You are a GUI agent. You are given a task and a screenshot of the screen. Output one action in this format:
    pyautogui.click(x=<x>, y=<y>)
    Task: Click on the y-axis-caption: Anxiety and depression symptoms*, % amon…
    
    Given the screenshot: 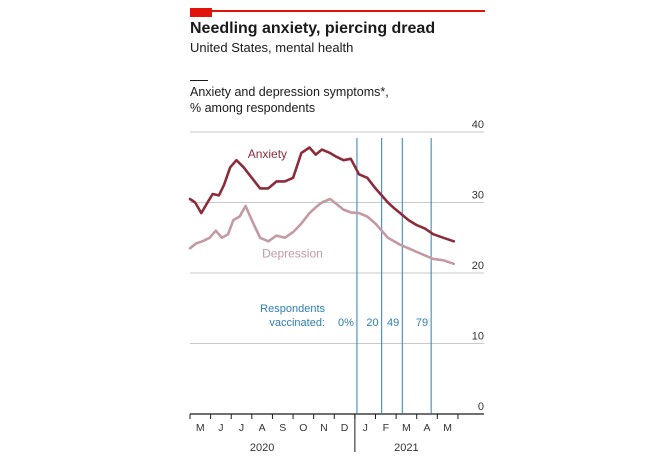 What is the action you would take?
    pyautogui.click(x=289, y=100)
    